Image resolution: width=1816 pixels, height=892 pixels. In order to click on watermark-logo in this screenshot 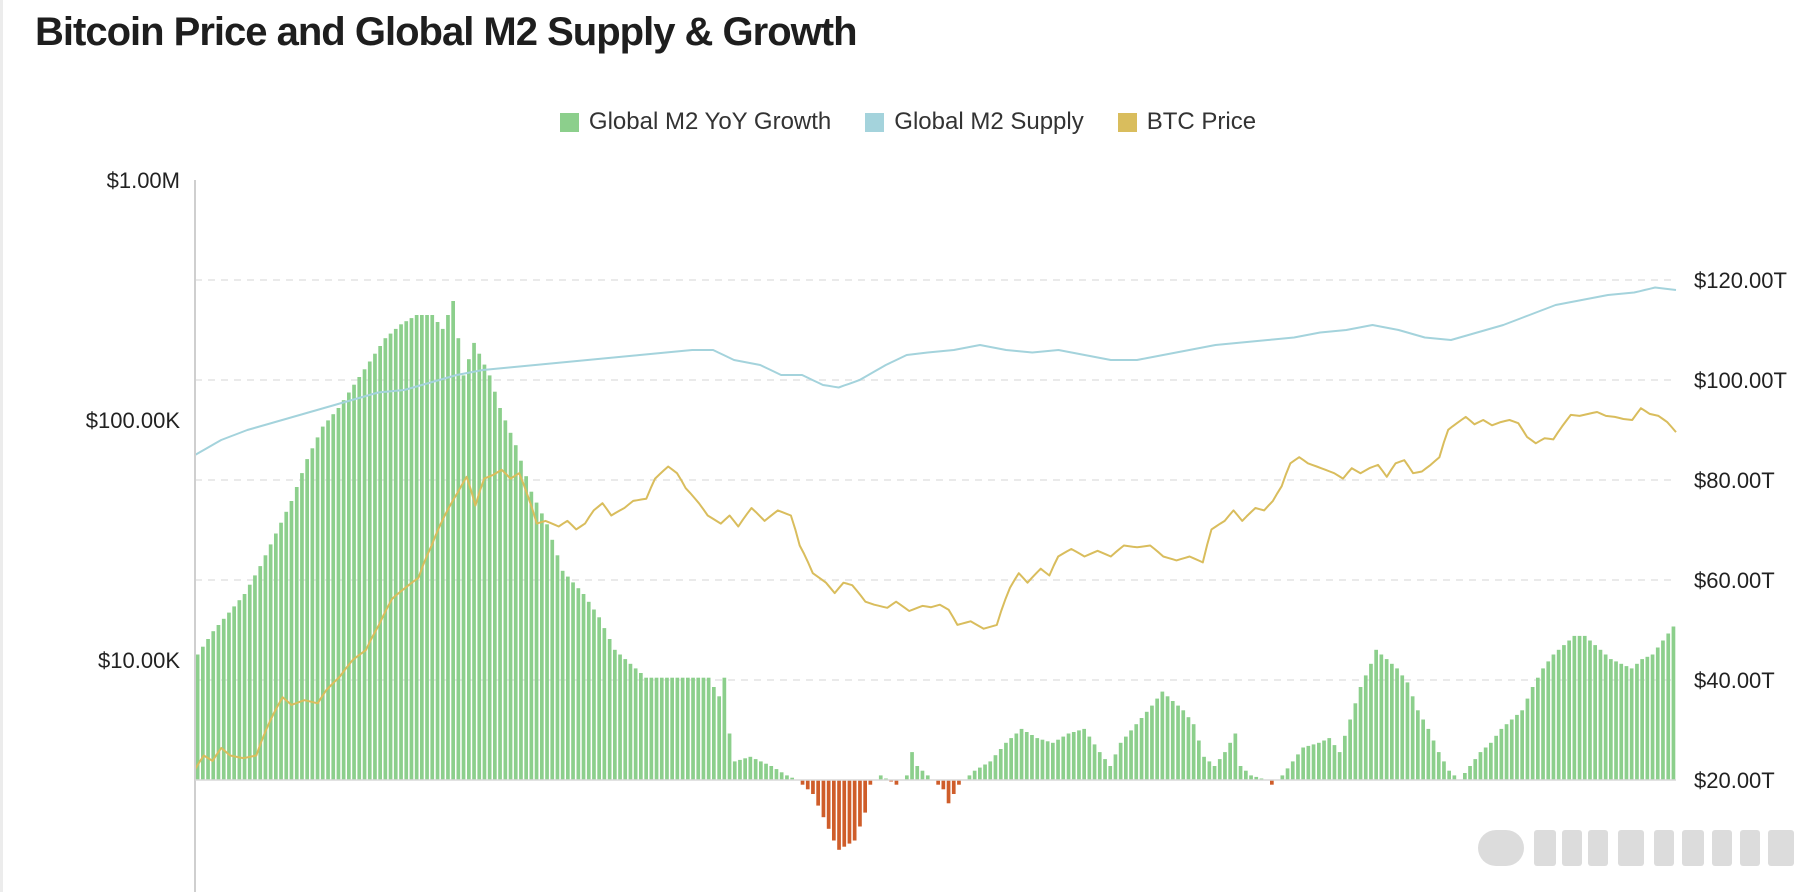, I will do `click(1638, 850)`.